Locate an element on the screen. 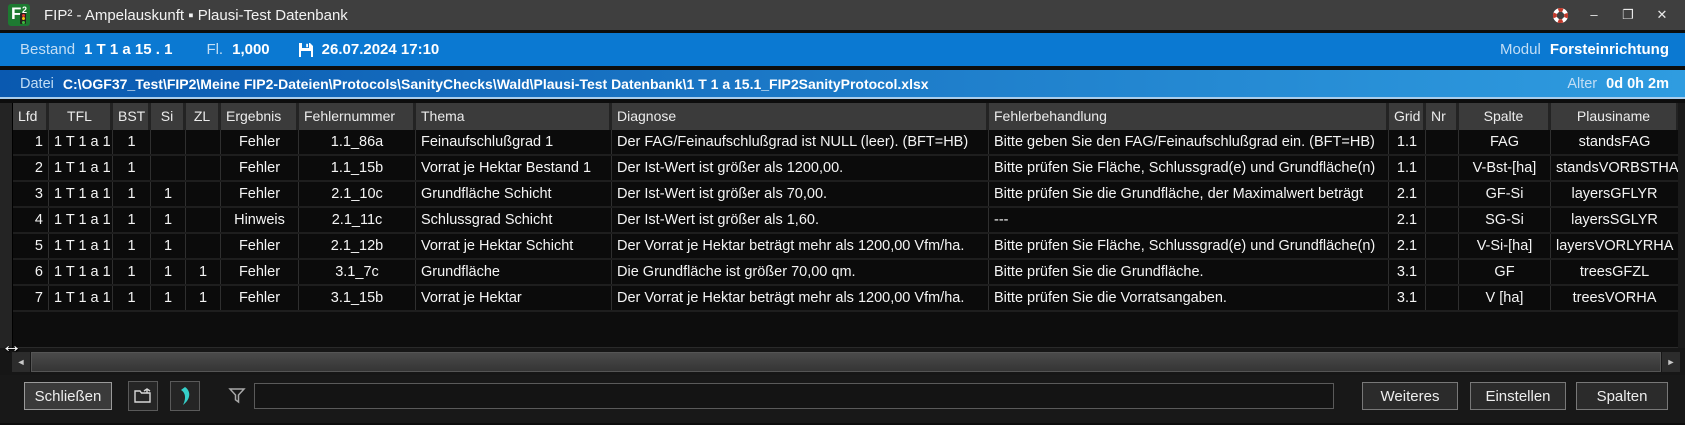  cell-diagnose: Der Ist-Wert ist größer als 1200,00. is located at coordinates (800, 168).